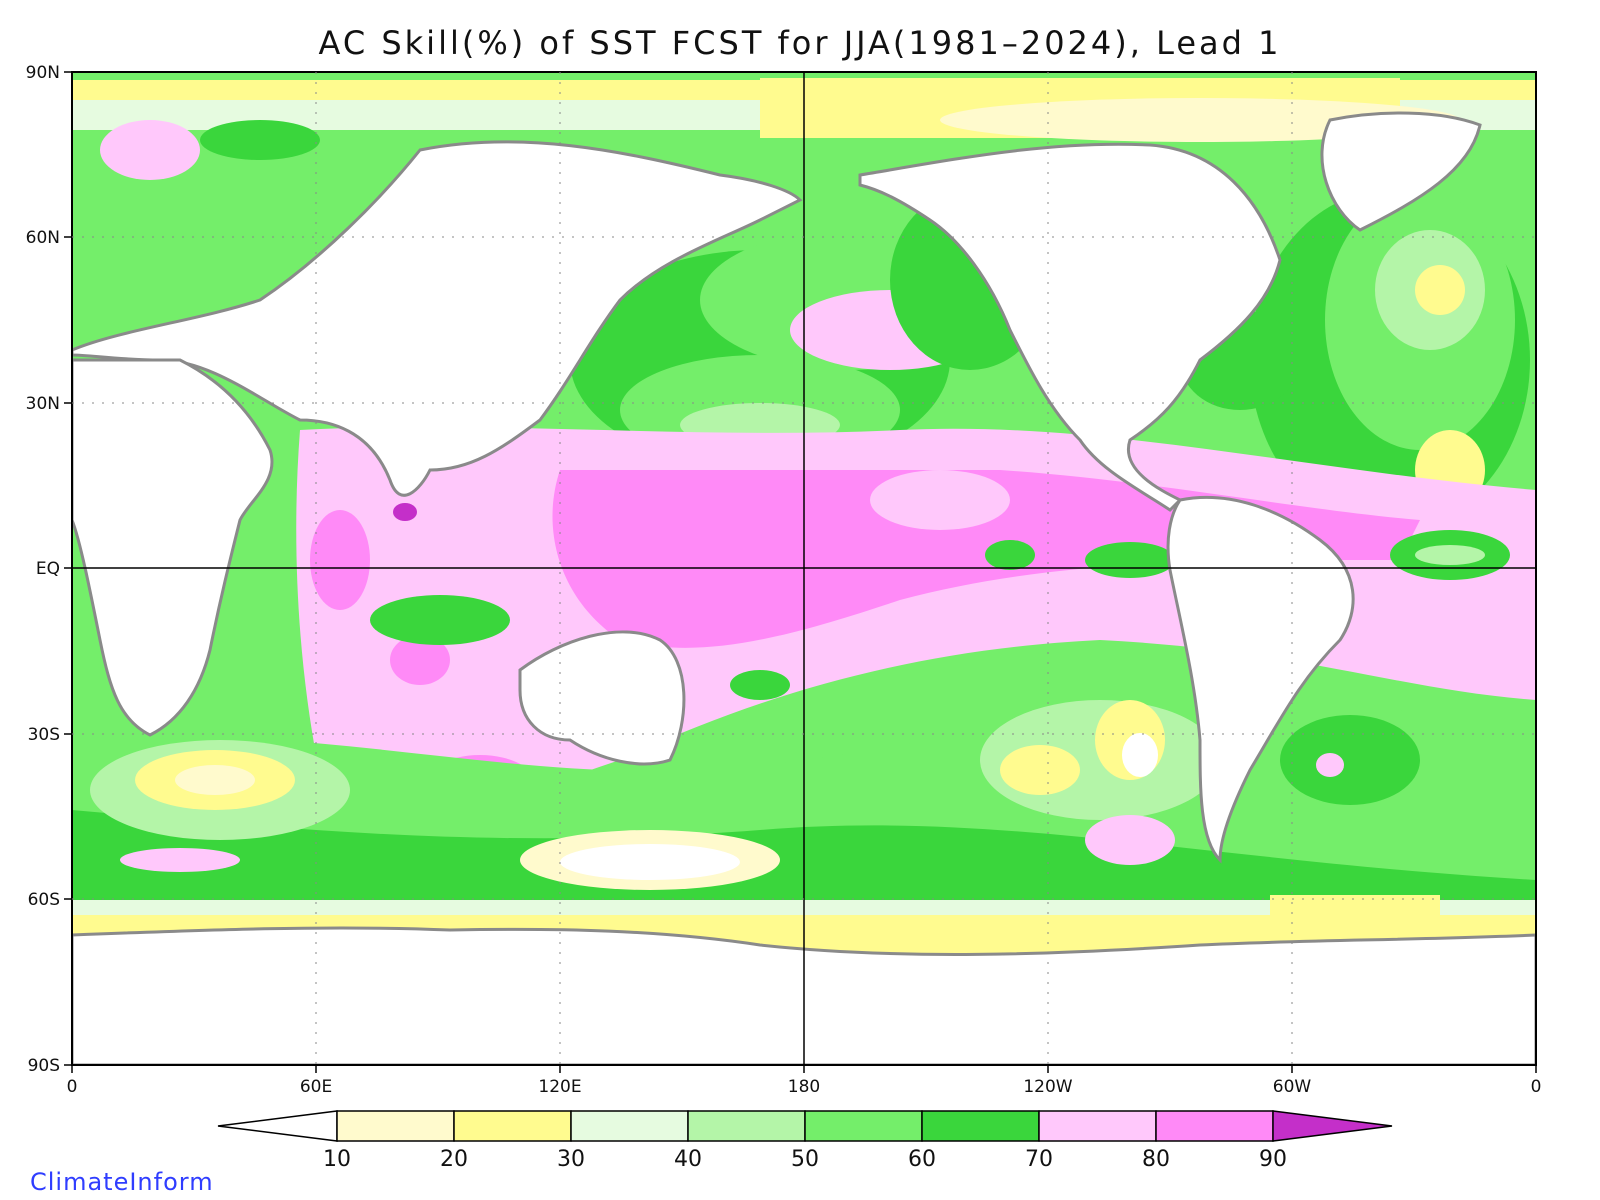  I want to click on lon-label-120e: 120E, so click(559, 1087).